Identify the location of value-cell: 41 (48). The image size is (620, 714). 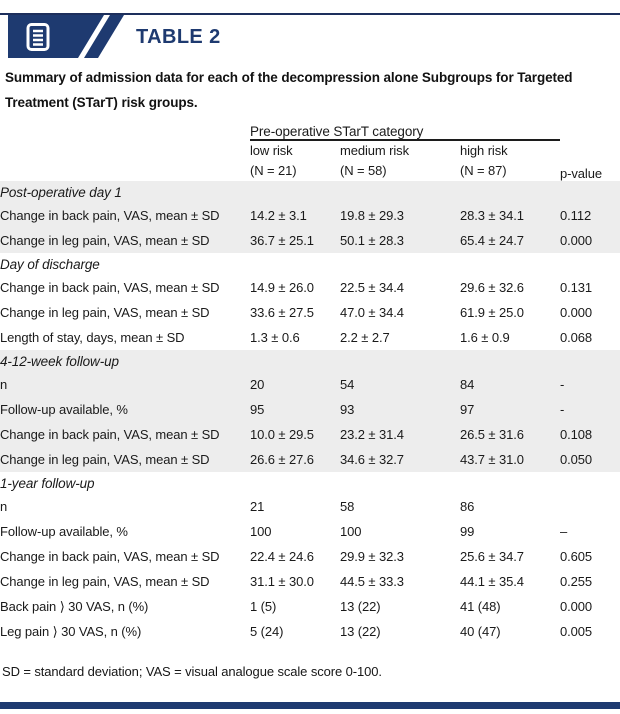
(480, 607).